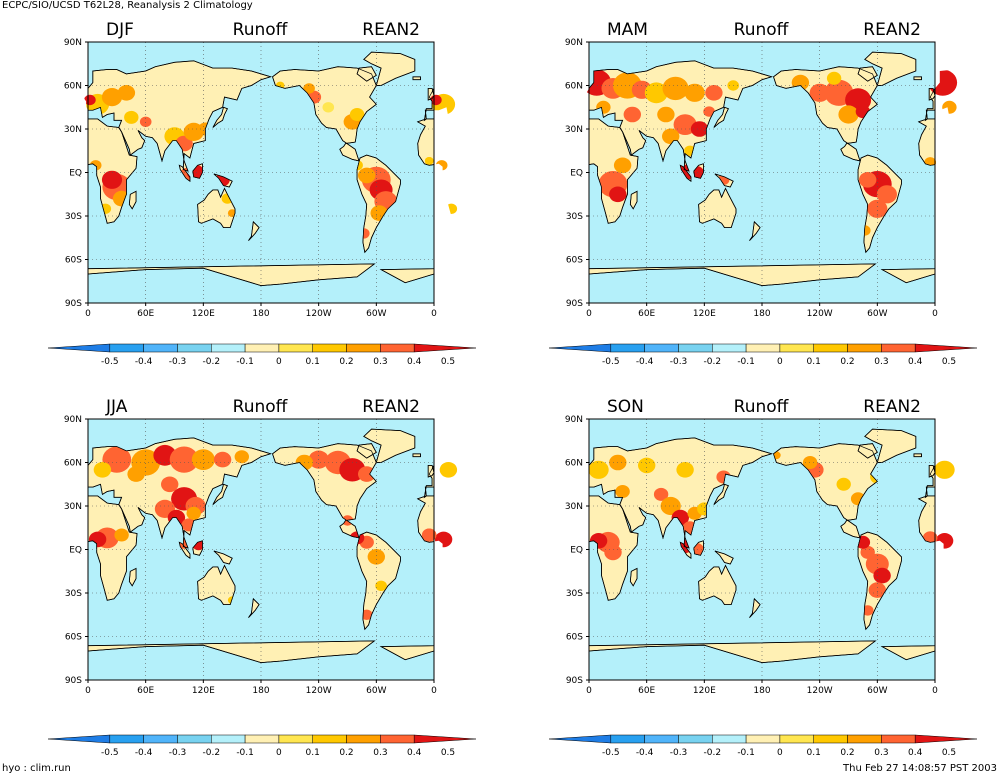  I want to click on landmass-iceland, so click(917, 78).